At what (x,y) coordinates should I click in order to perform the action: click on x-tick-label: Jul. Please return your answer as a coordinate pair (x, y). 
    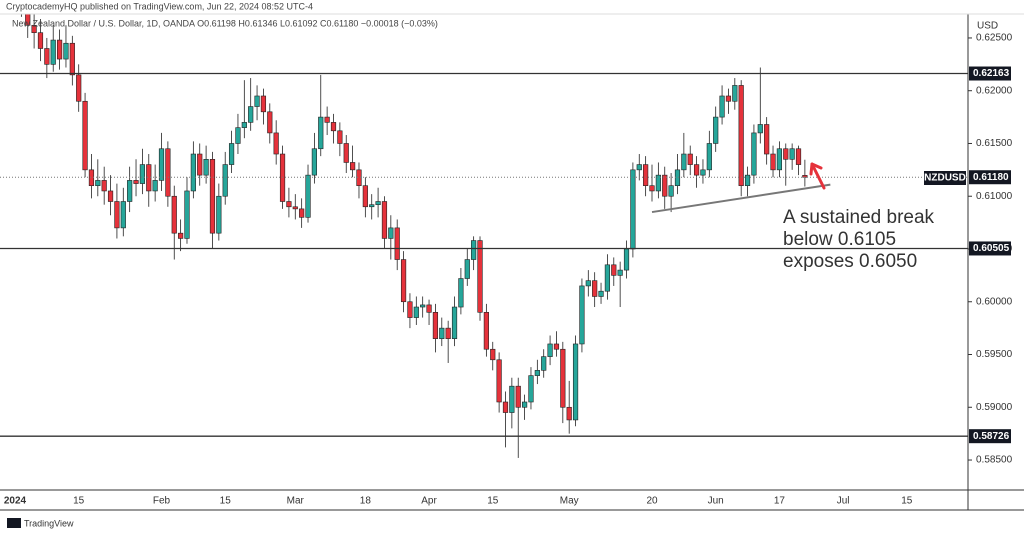
    Looking at the image, I should click on (843, 501).